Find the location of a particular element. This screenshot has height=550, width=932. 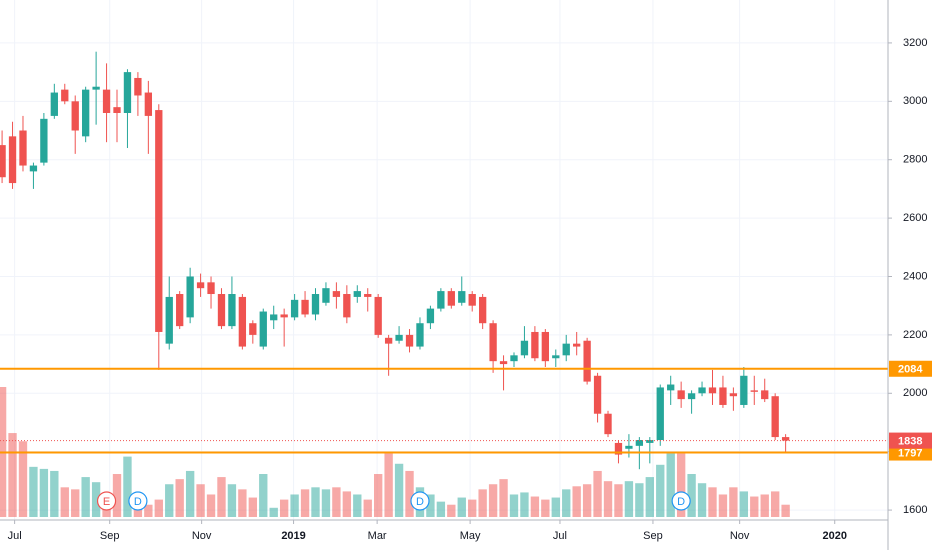

x-tick-label: Jul is located at coordinates (560, 536).